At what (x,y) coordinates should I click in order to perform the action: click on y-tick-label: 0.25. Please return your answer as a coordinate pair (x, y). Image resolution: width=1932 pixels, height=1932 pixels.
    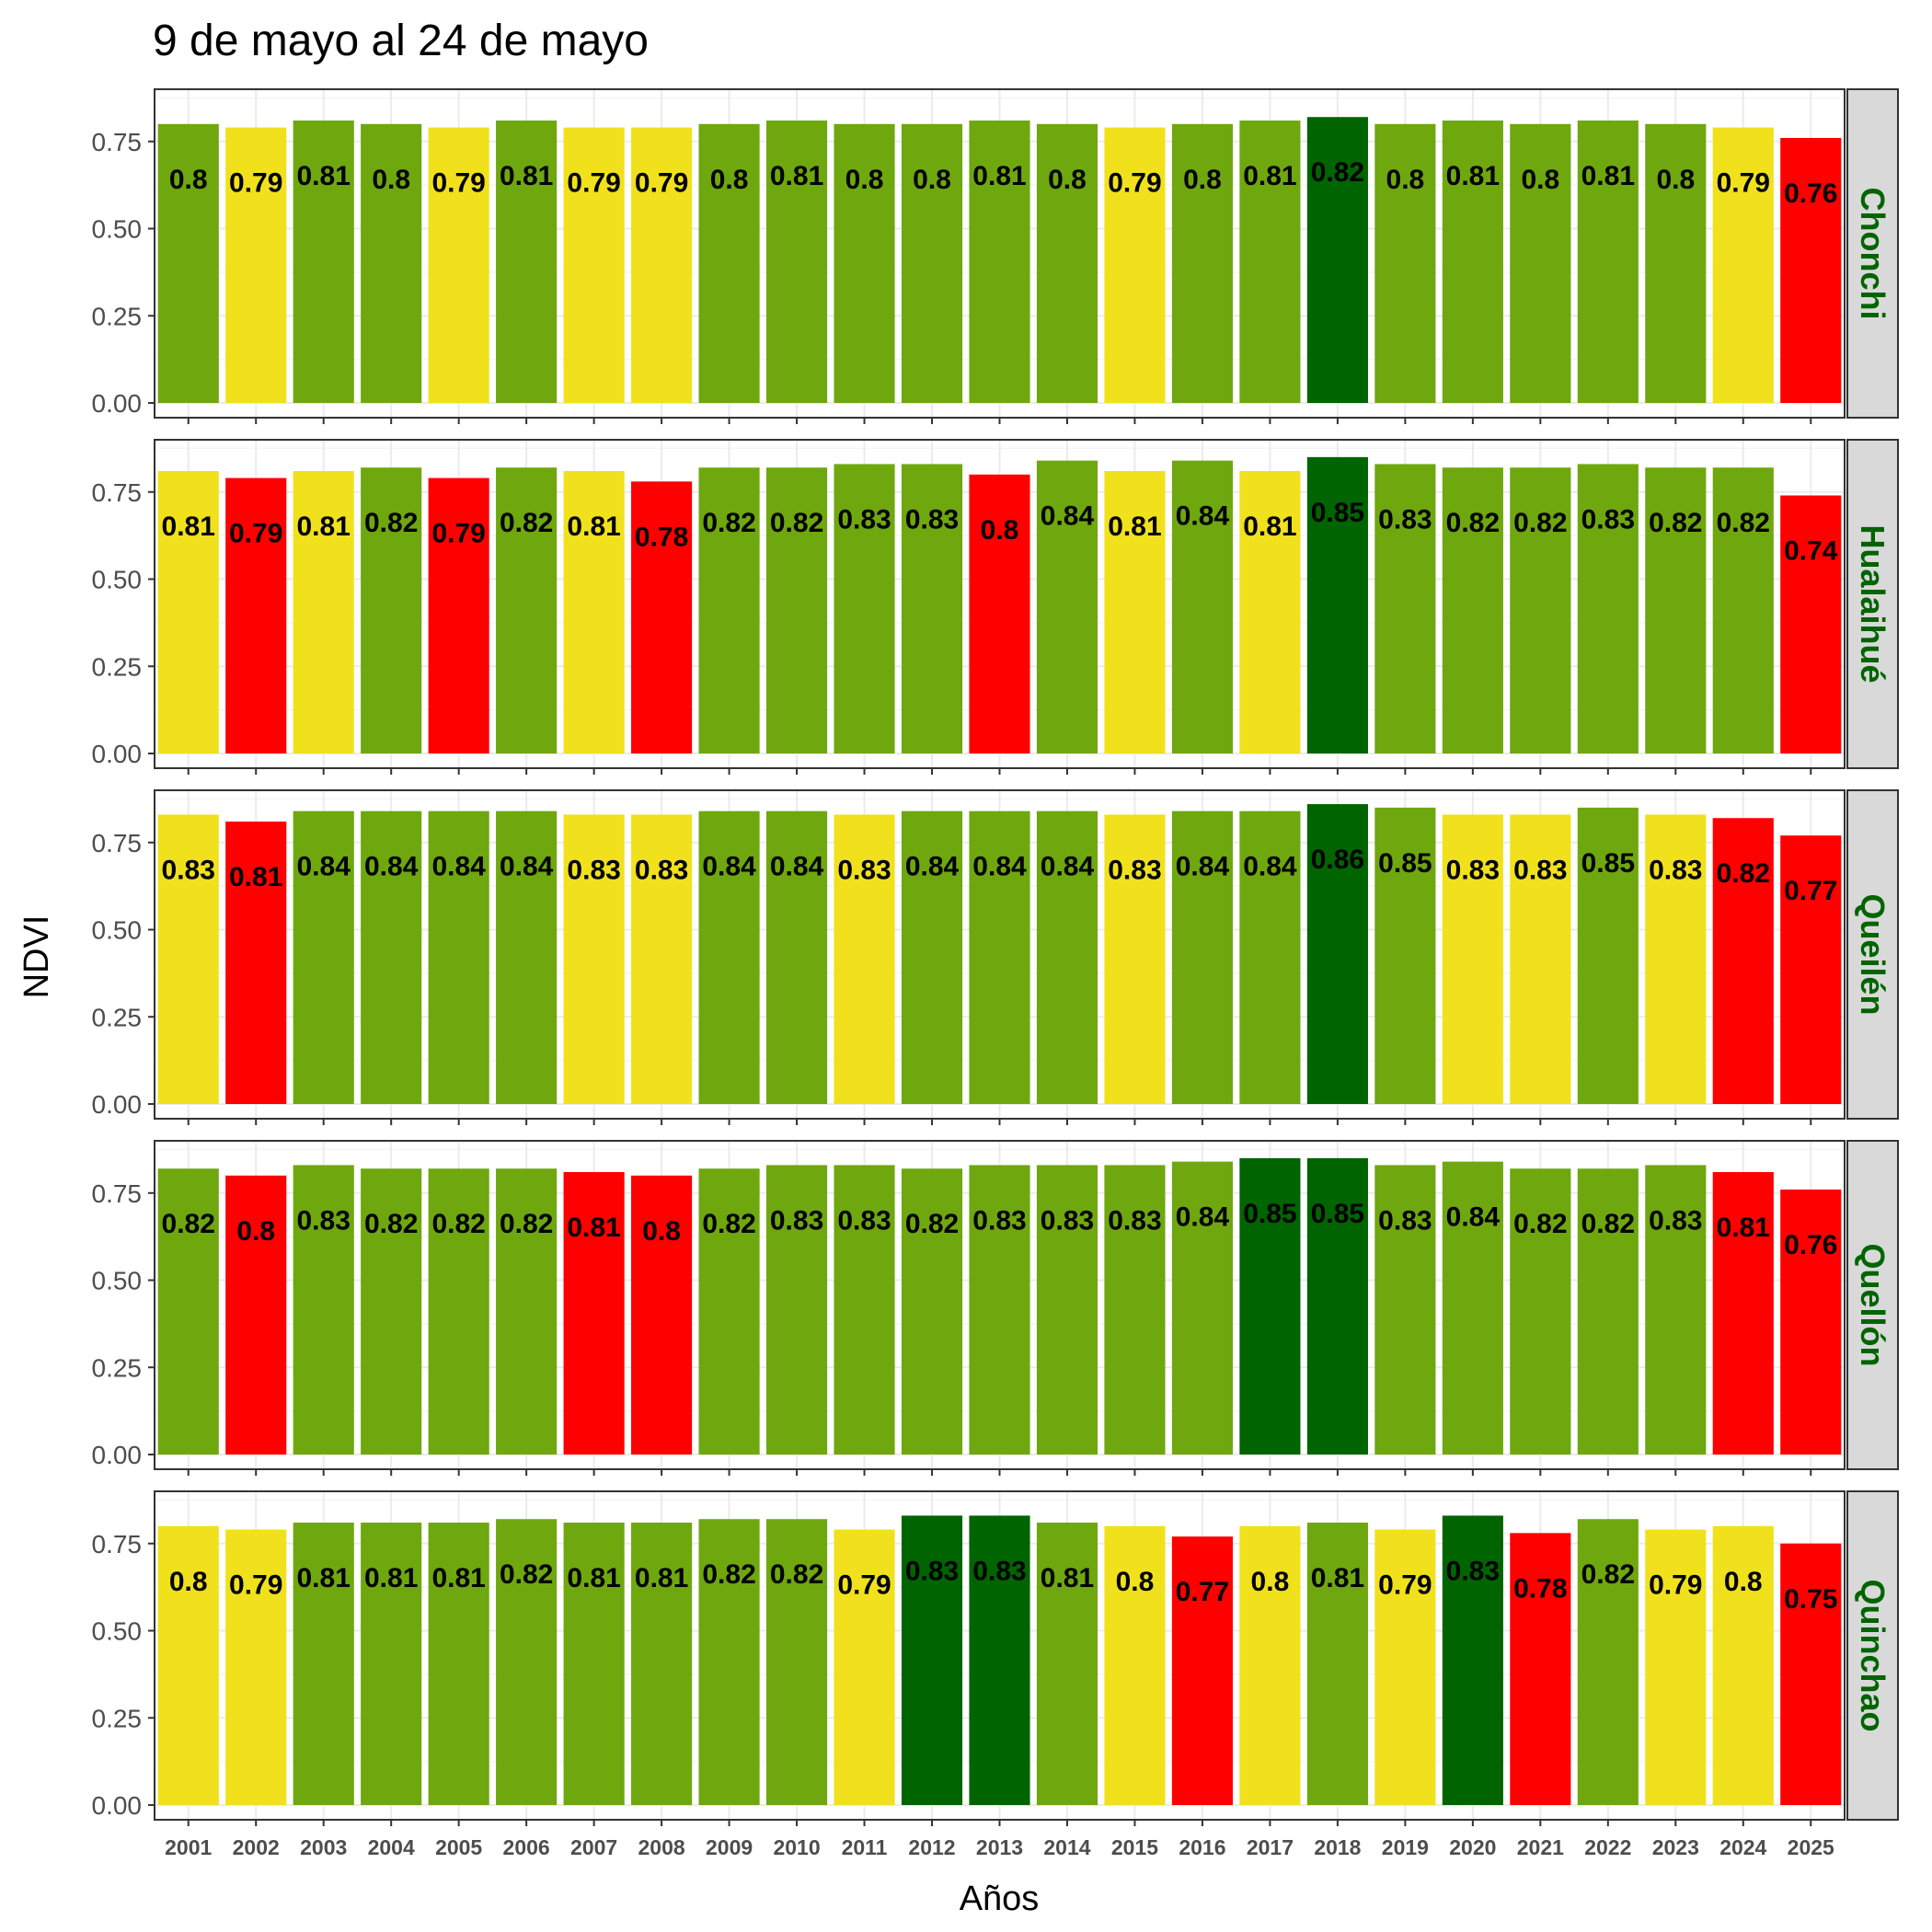
    Looking at the image, I should click on (117, 1017).